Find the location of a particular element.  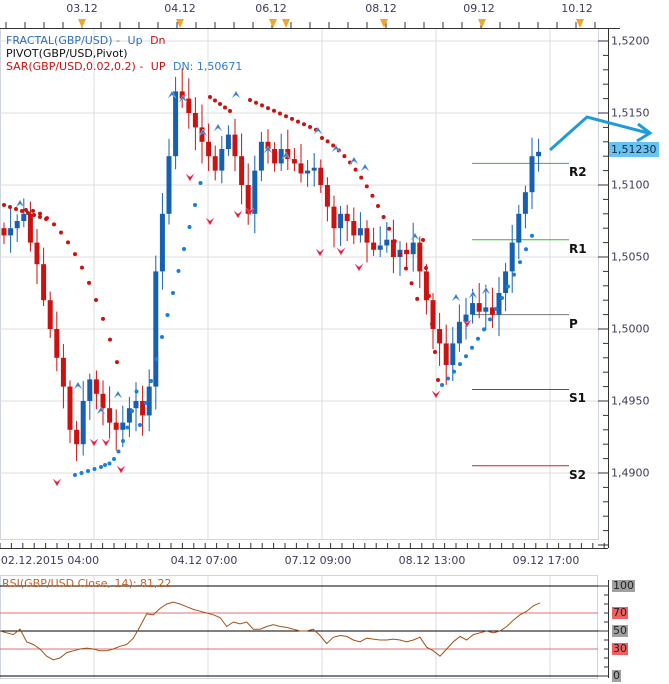

rsi-panel is located at coordinates (299, 627).